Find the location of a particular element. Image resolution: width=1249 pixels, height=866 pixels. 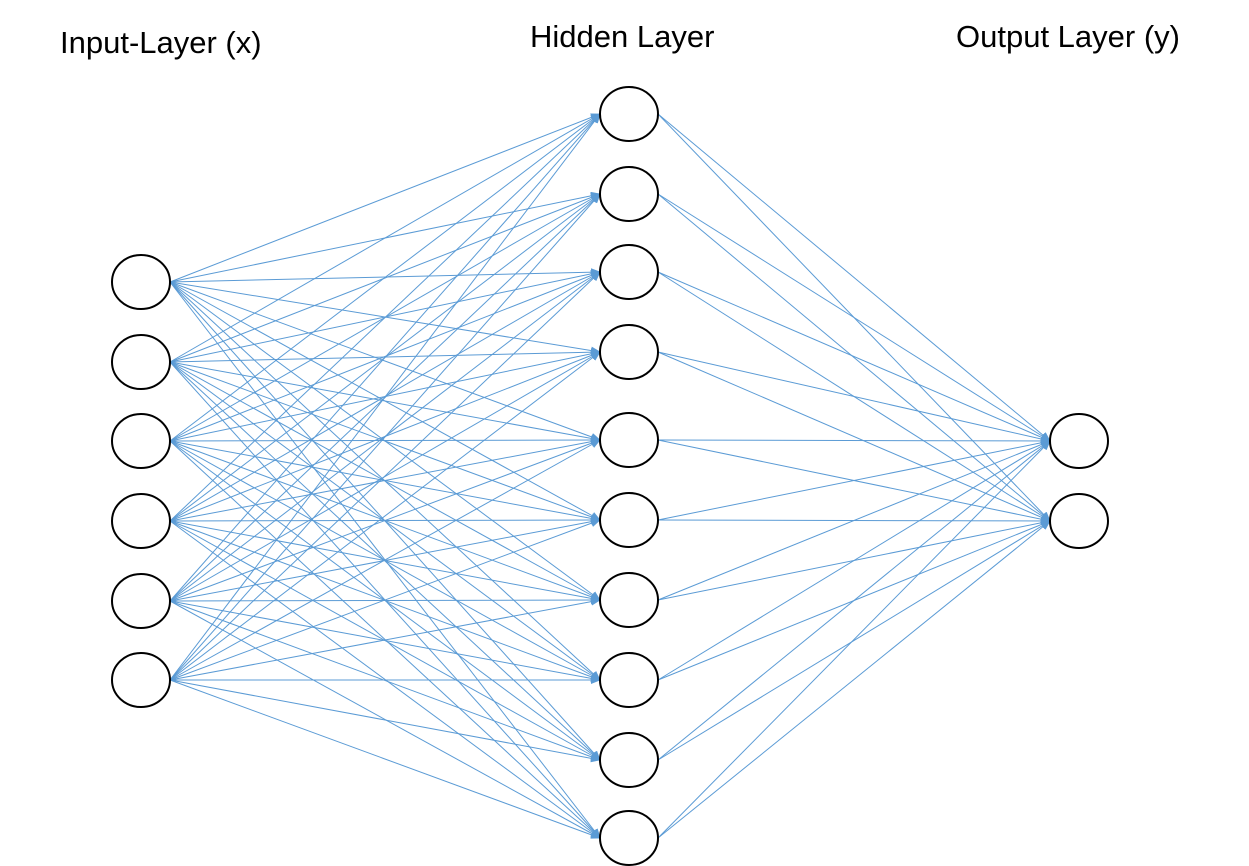

input-layer-title: Input-Layer (x) is located at coordinates (161, 42).